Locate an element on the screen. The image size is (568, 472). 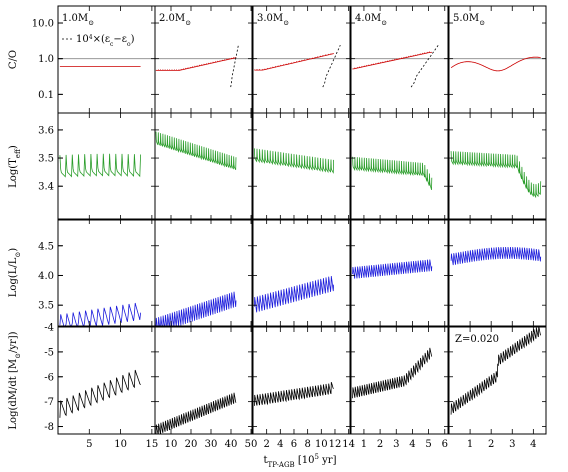
panel: 4.0M⊙ is located at coordinates (399, 59).